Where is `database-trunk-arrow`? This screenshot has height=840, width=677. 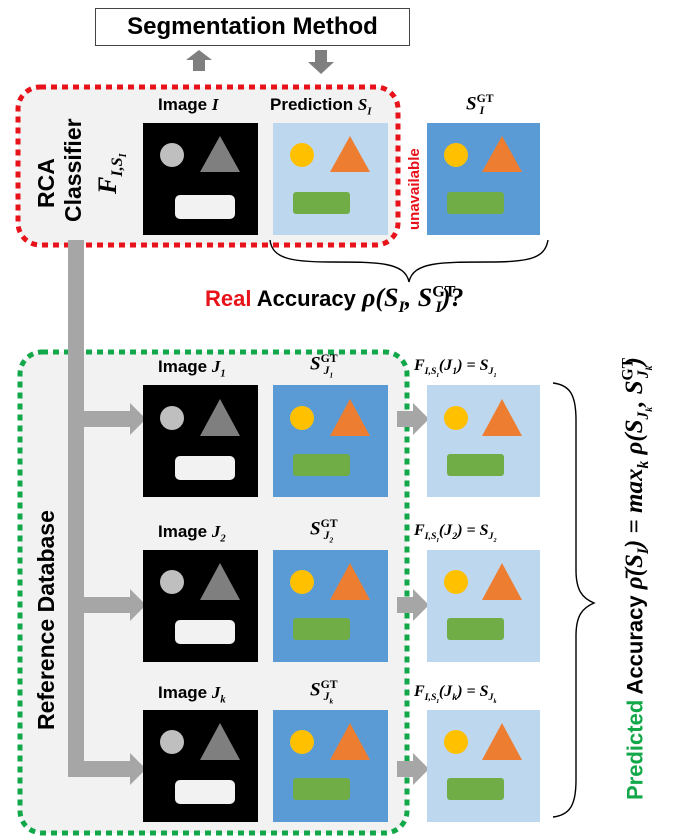
database-trunk-arrow is located at coordinates (107, 512).